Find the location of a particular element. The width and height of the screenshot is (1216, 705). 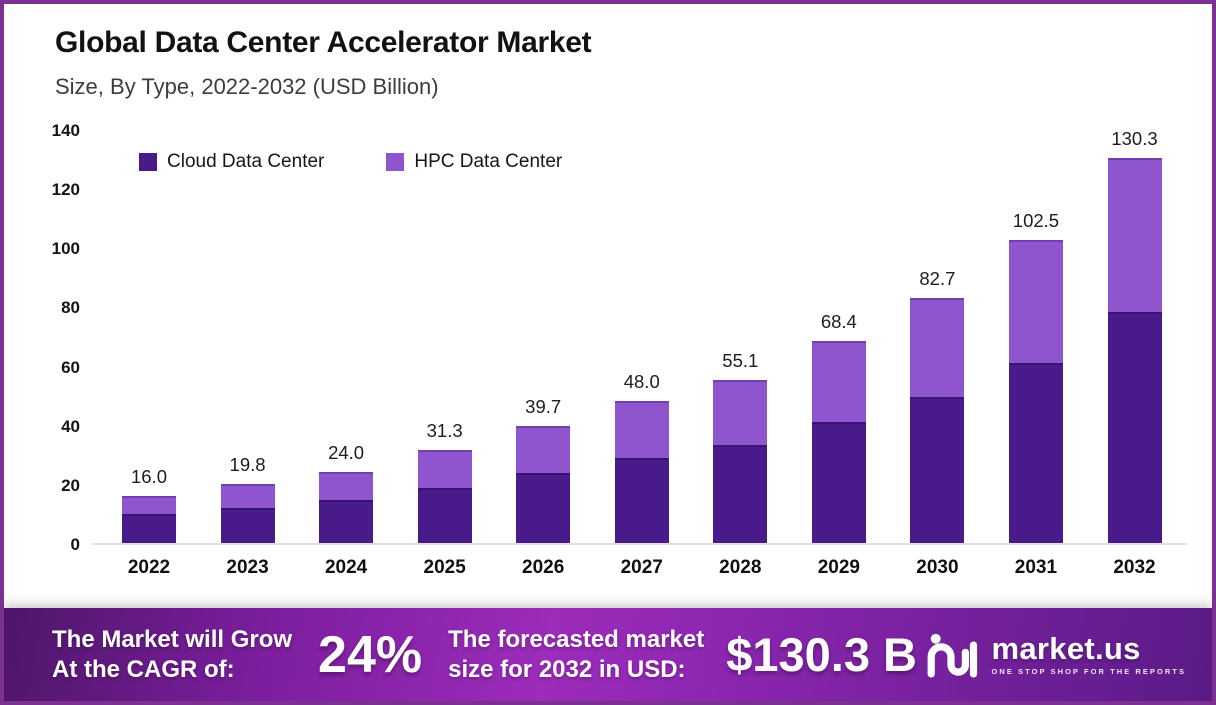

bar-2024-cloud-segment is located at coordinates (346, 521).